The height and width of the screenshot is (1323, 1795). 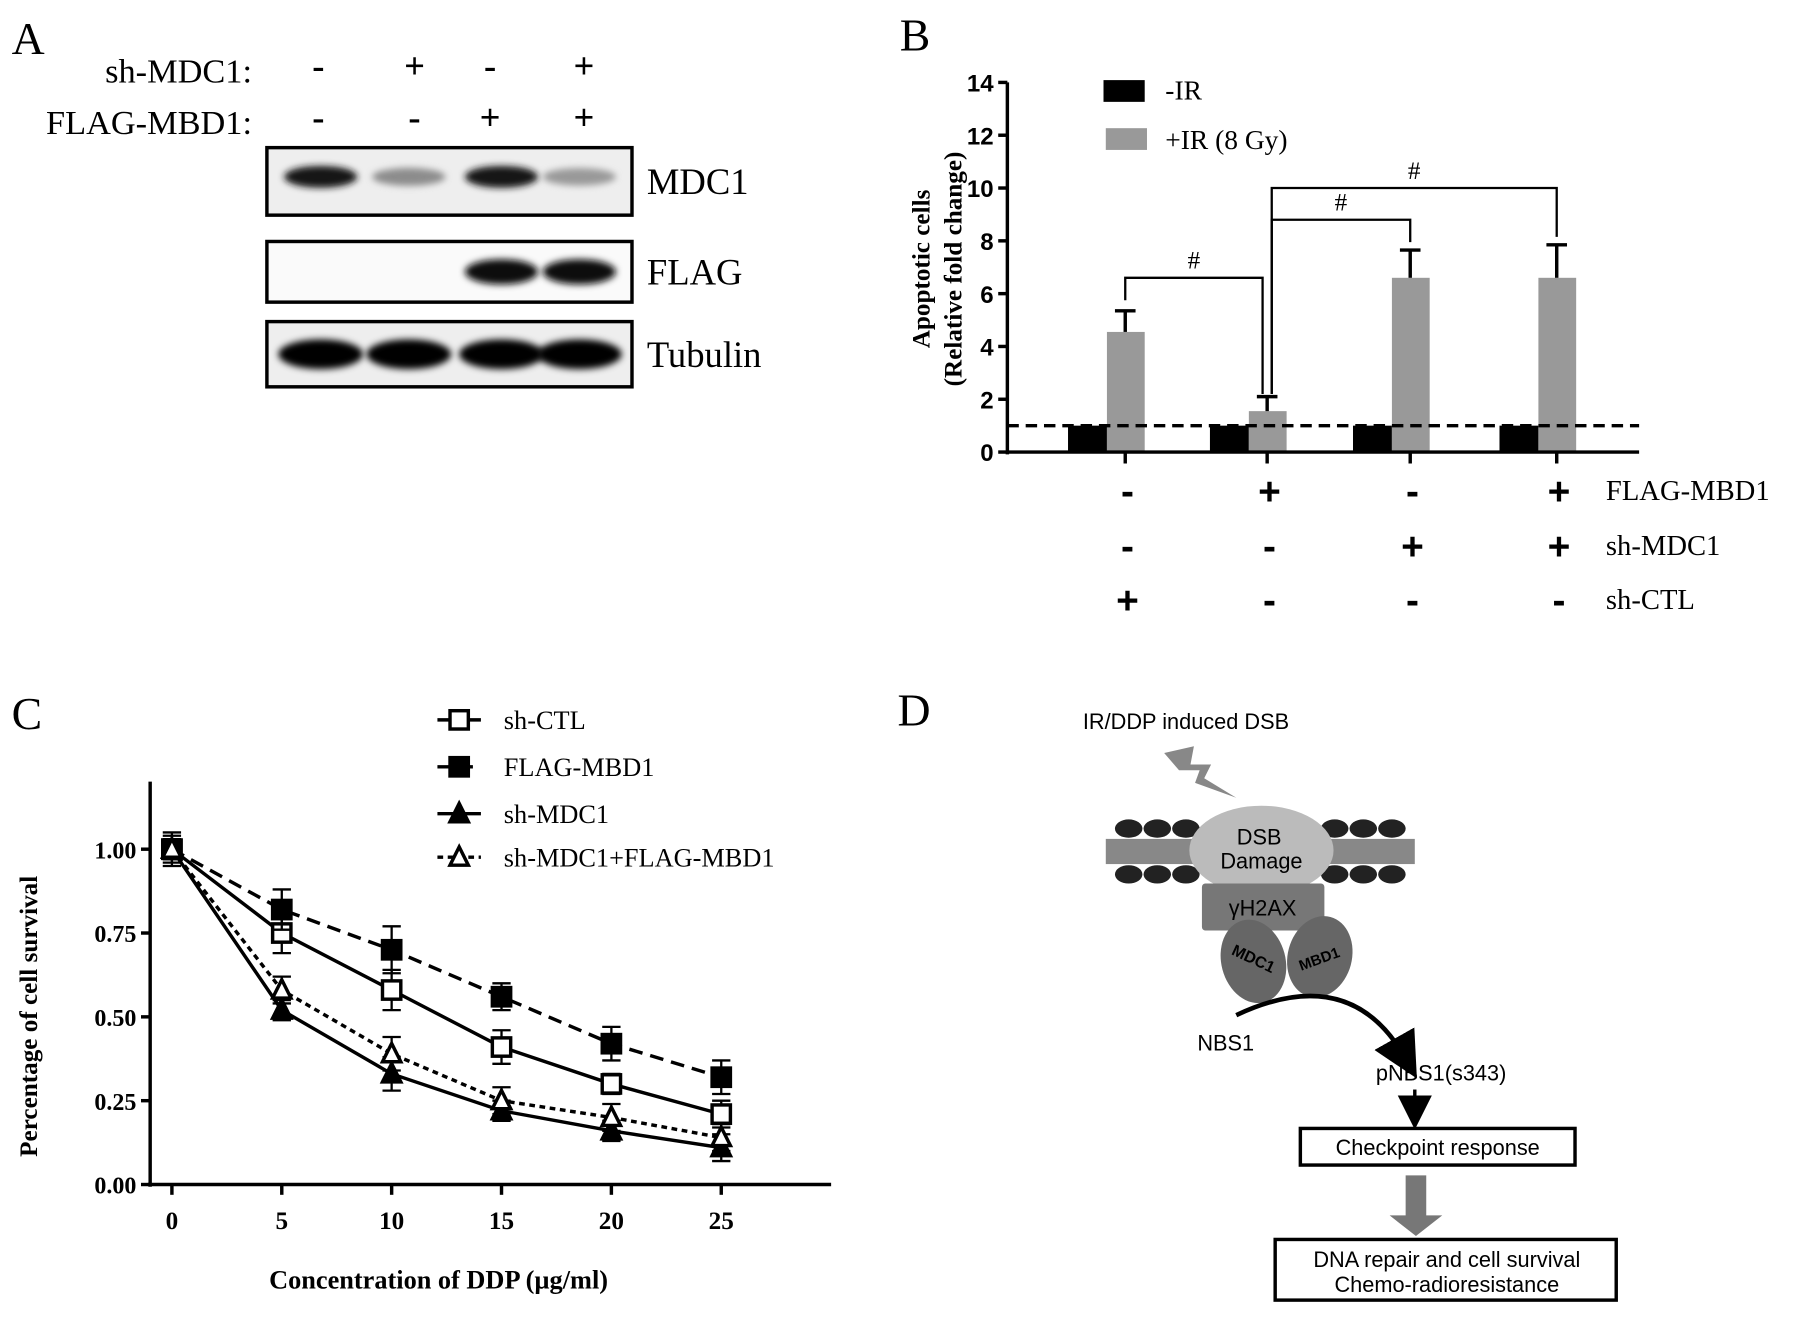 I want to click on row-label-sh-mdc1: sh-MDC1:, so click(x=178, y=71).